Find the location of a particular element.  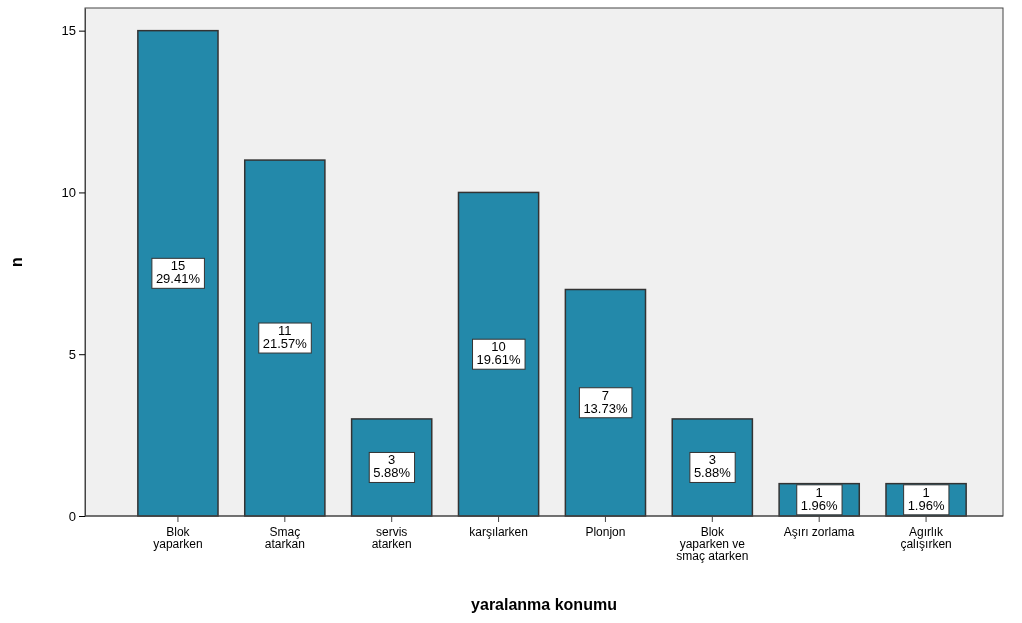

x-tick-label: Plonjon is located at coordinates (605, 532).